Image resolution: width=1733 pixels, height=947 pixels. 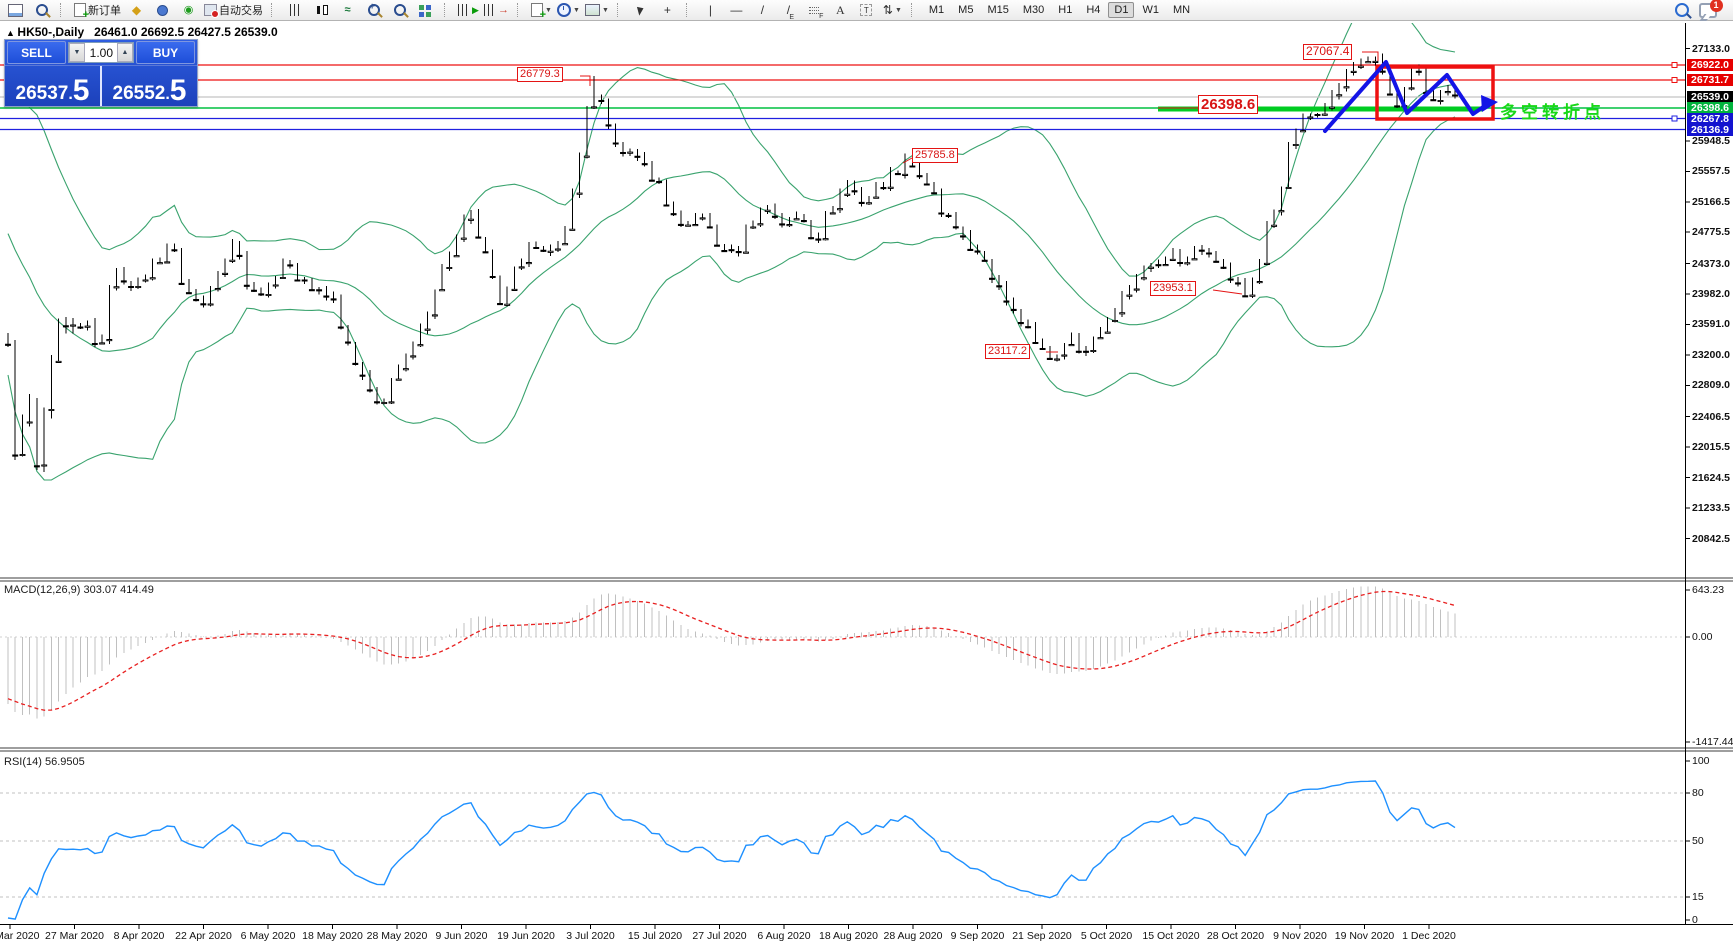 What do you see at coordinates (503, 10) in the screenshot?
I see `chart-shift-icon: →` at bounding box center [503, 10].